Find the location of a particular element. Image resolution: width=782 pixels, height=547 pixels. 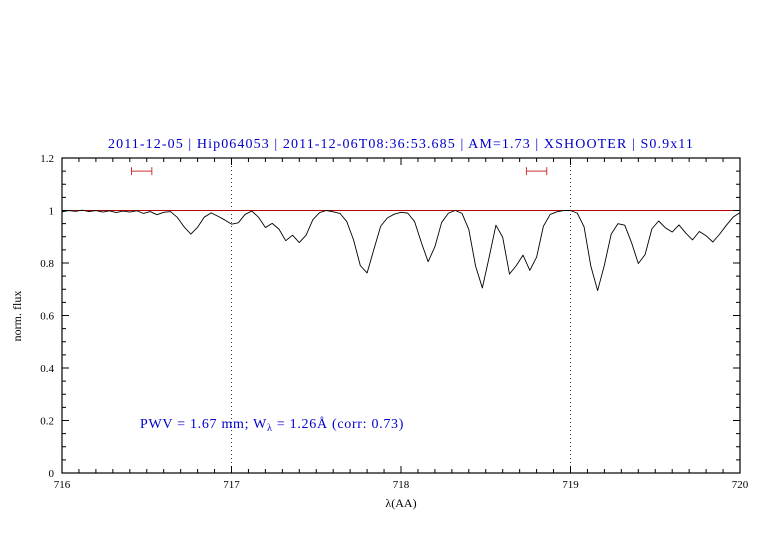

x-tick-label: 719 is located at coordinates (570, 485).